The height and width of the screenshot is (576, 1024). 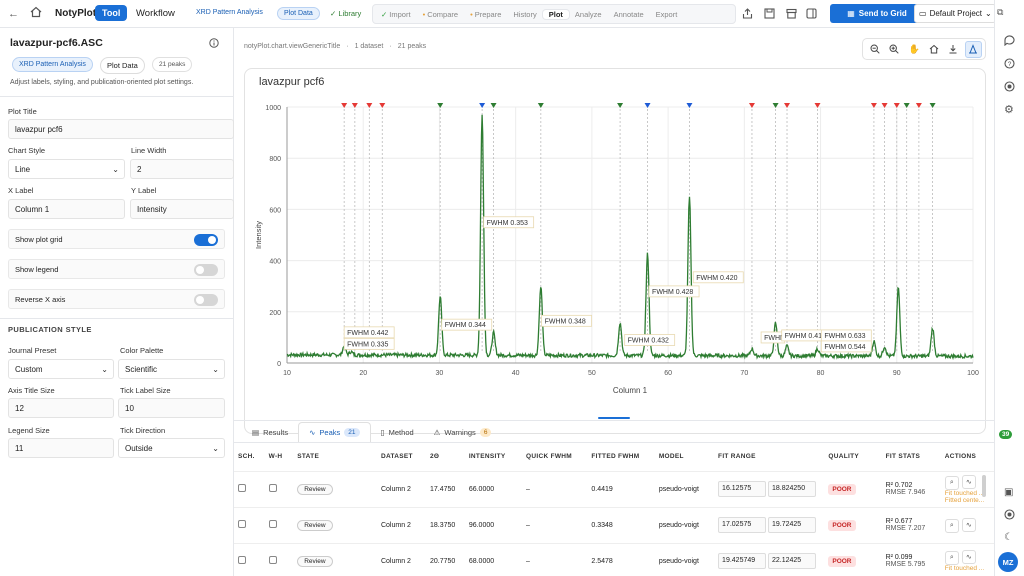 I want to click on save-icon, so click(x=769, y=13).